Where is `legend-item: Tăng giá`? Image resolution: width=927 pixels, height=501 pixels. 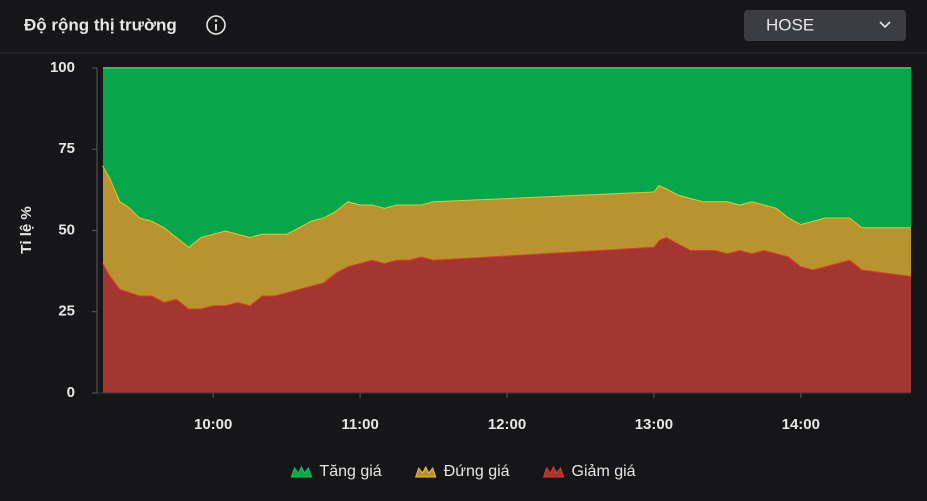 legend-item: Tăng giá is located at coordinates (336, 471).